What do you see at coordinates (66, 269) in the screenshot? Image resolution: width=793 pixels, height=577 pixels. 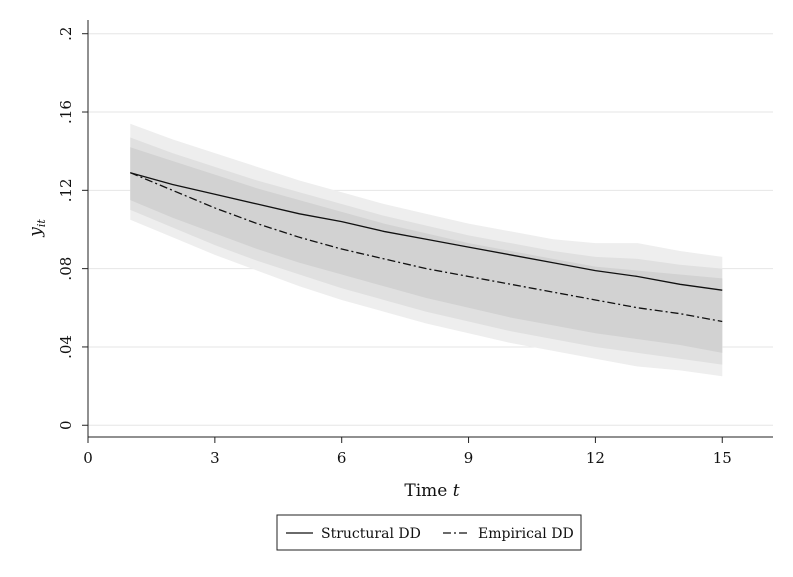 I see `y-tick-label: .08` at bounding box center [66, 269].